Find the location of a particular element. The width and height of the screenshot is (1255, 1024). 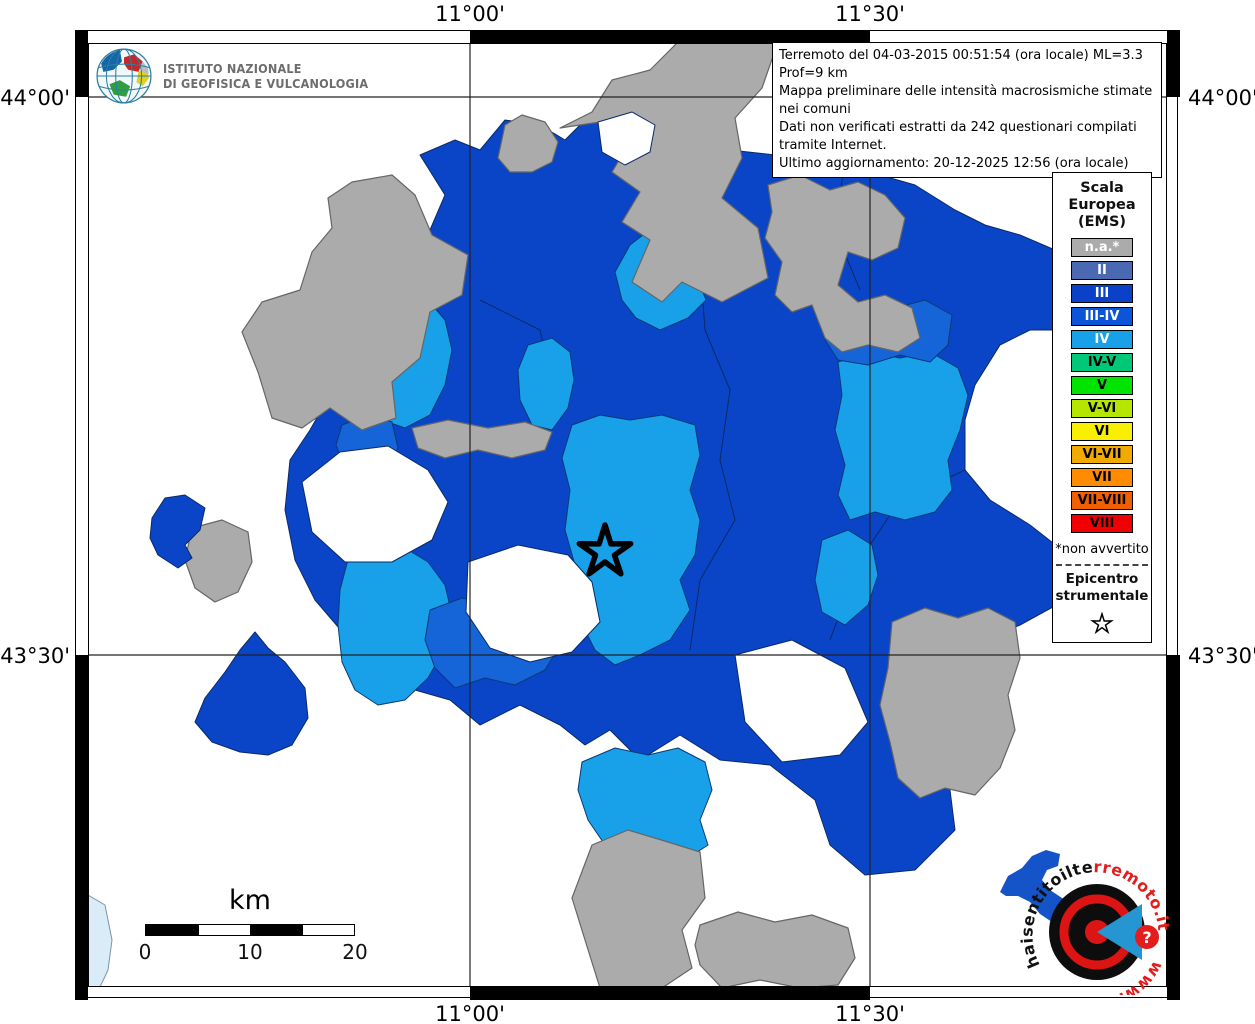

epicenter-star-icon is located at coordinates (1102, 623).